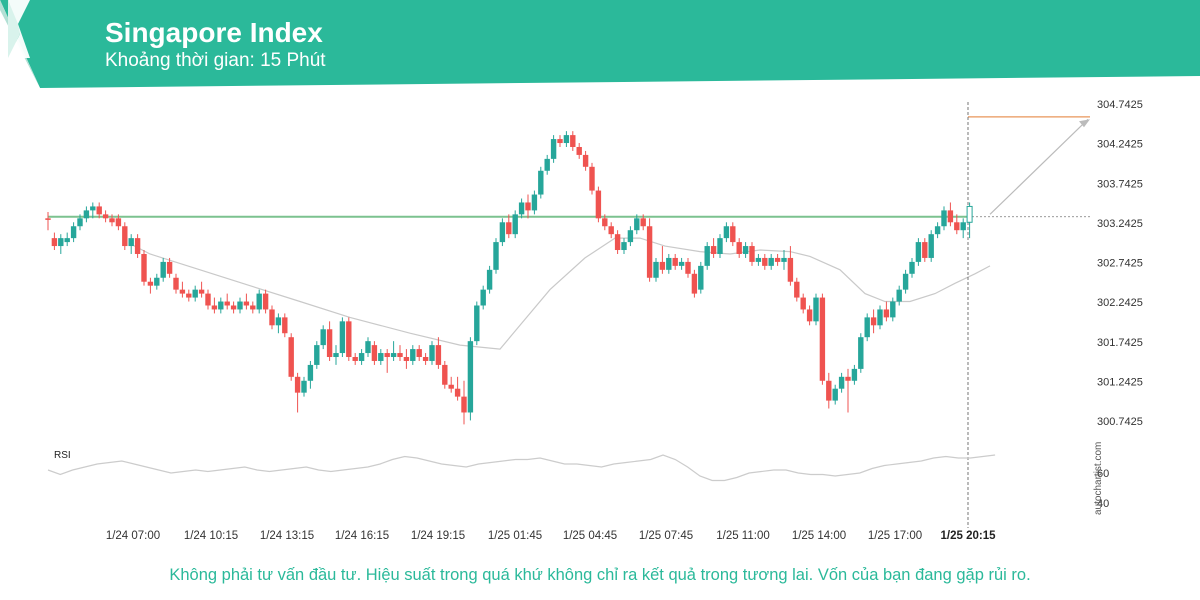 The image size is (1200, 600). I want to click on autochartist-logo-icon, so click(19, 29).